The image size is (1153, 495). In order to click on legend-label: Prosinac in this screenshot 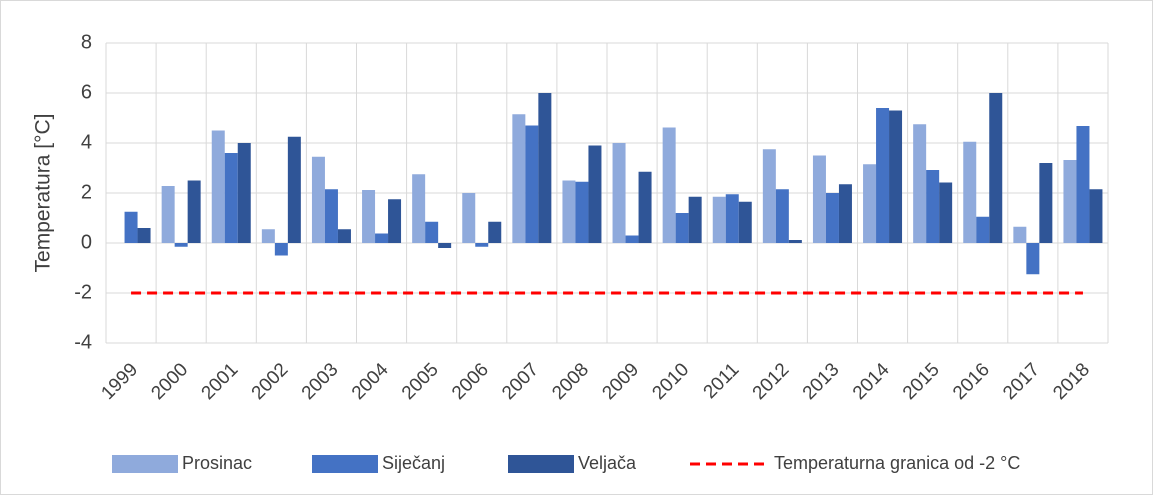, I will do `click(217, 463)`.